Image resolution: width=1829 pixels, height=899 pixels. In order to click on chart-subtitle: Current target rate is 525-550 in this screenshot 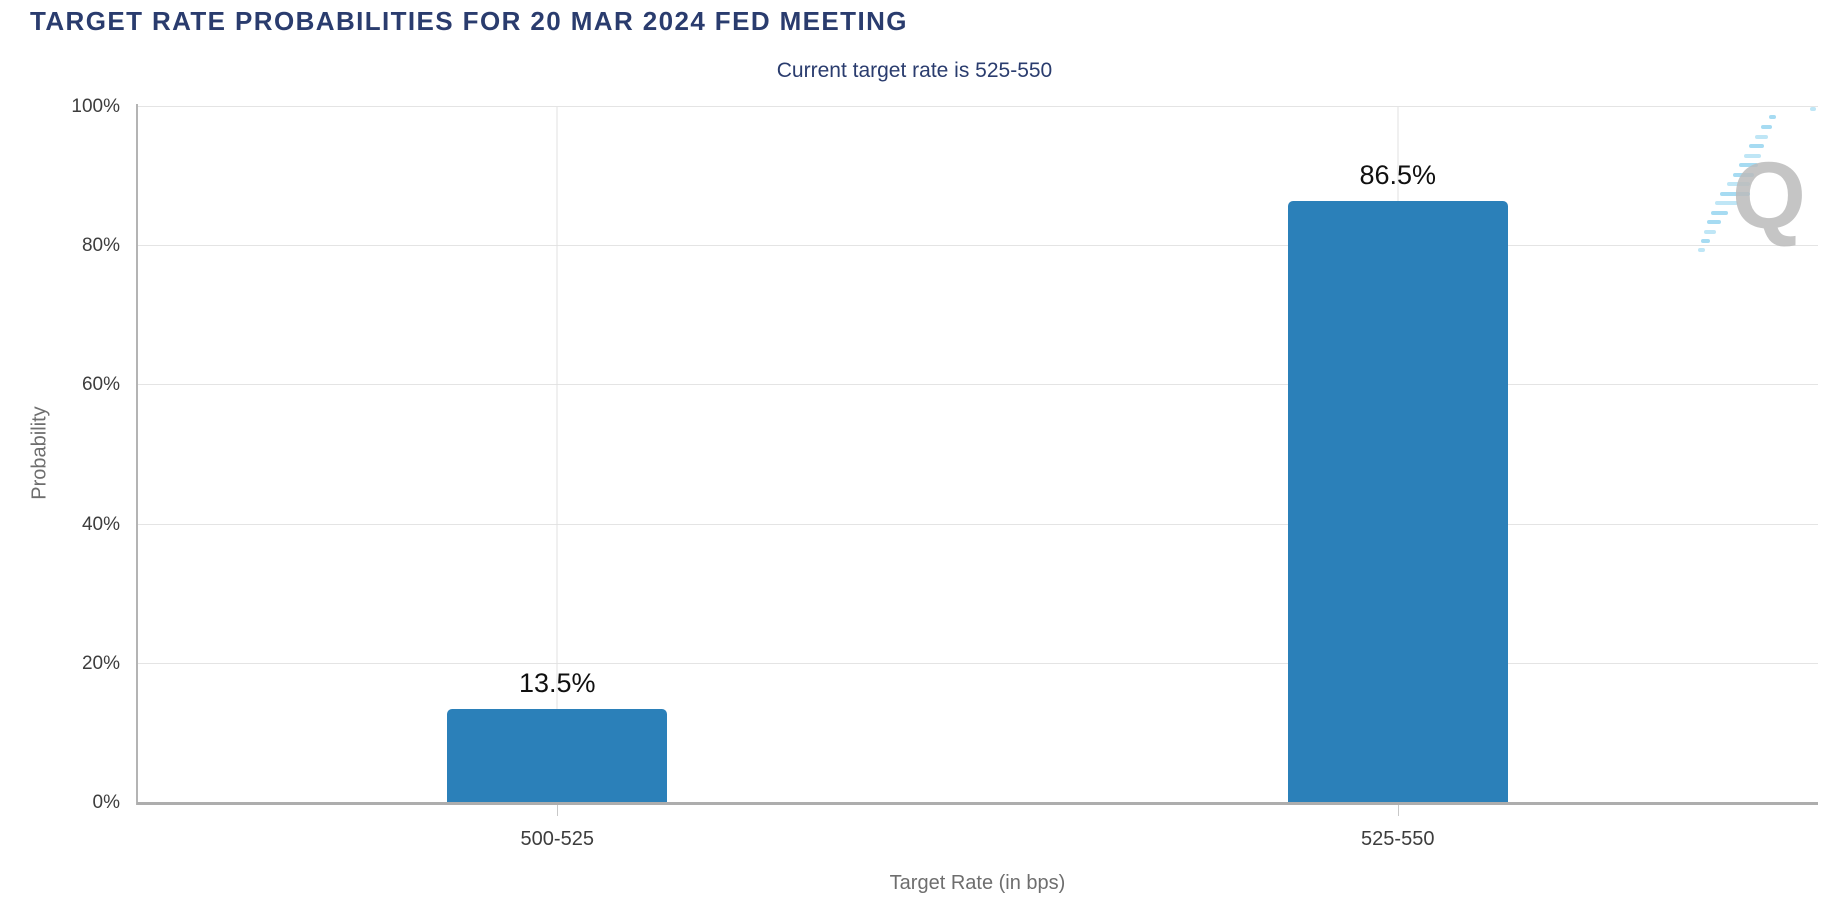, I will do `click(914, 70)`.